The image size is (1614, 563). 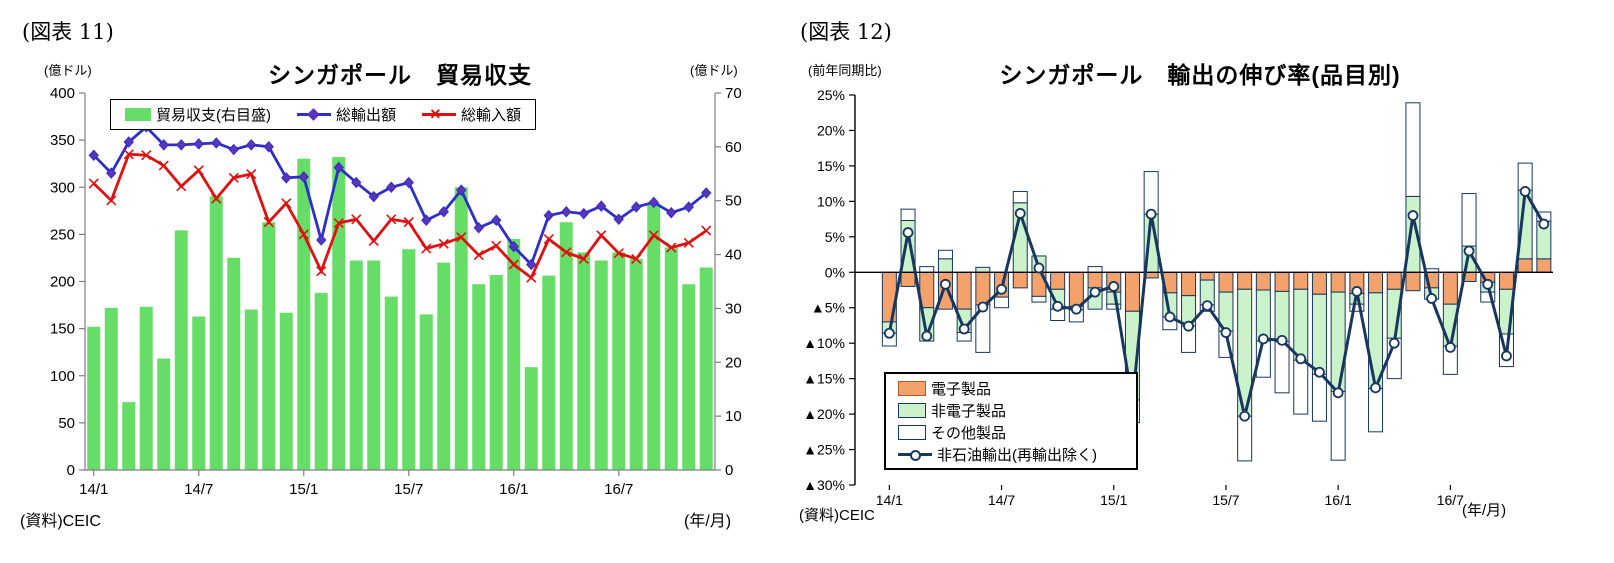 What do you see at coordinates (729, 470) in the screenshot?
I see `right-y-tick-label: 0` at bounding box center [729, 470].